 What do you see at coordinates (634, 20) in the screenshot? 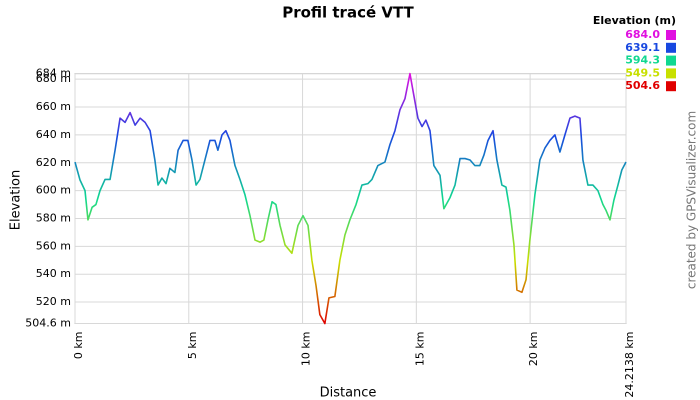
I see `legend-title: Elevation (m)` at bounding box center [634, 20].